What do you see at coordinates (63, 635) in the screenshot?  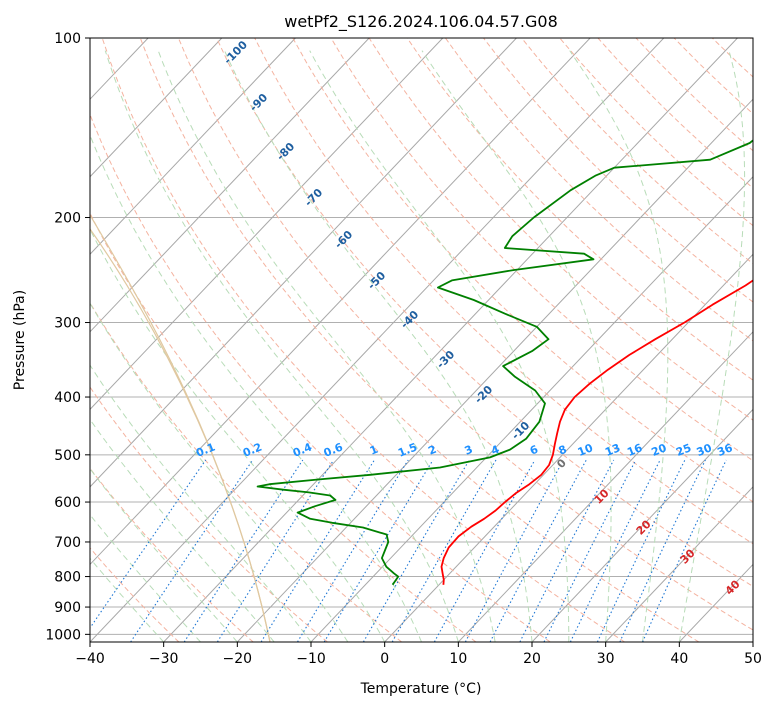 I see `y-tick-label: 1000` at bounding box center [63, 635].